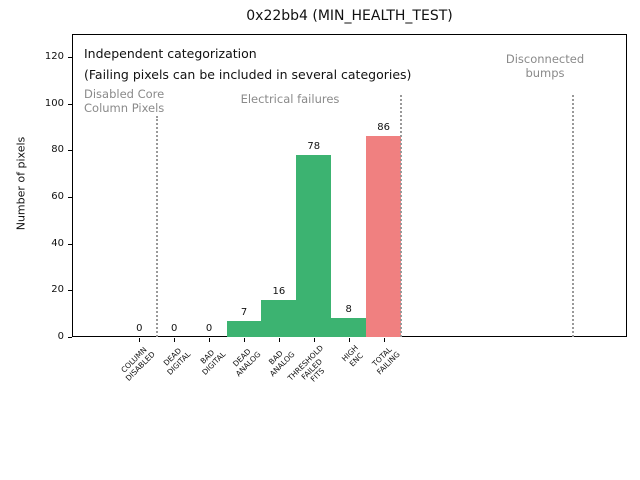 Image resolution: width=640 pixels, height=480 pixels. Describe the element at coordinates (349, 327) in the screenshot. I see `bar-high-enc` at that location.